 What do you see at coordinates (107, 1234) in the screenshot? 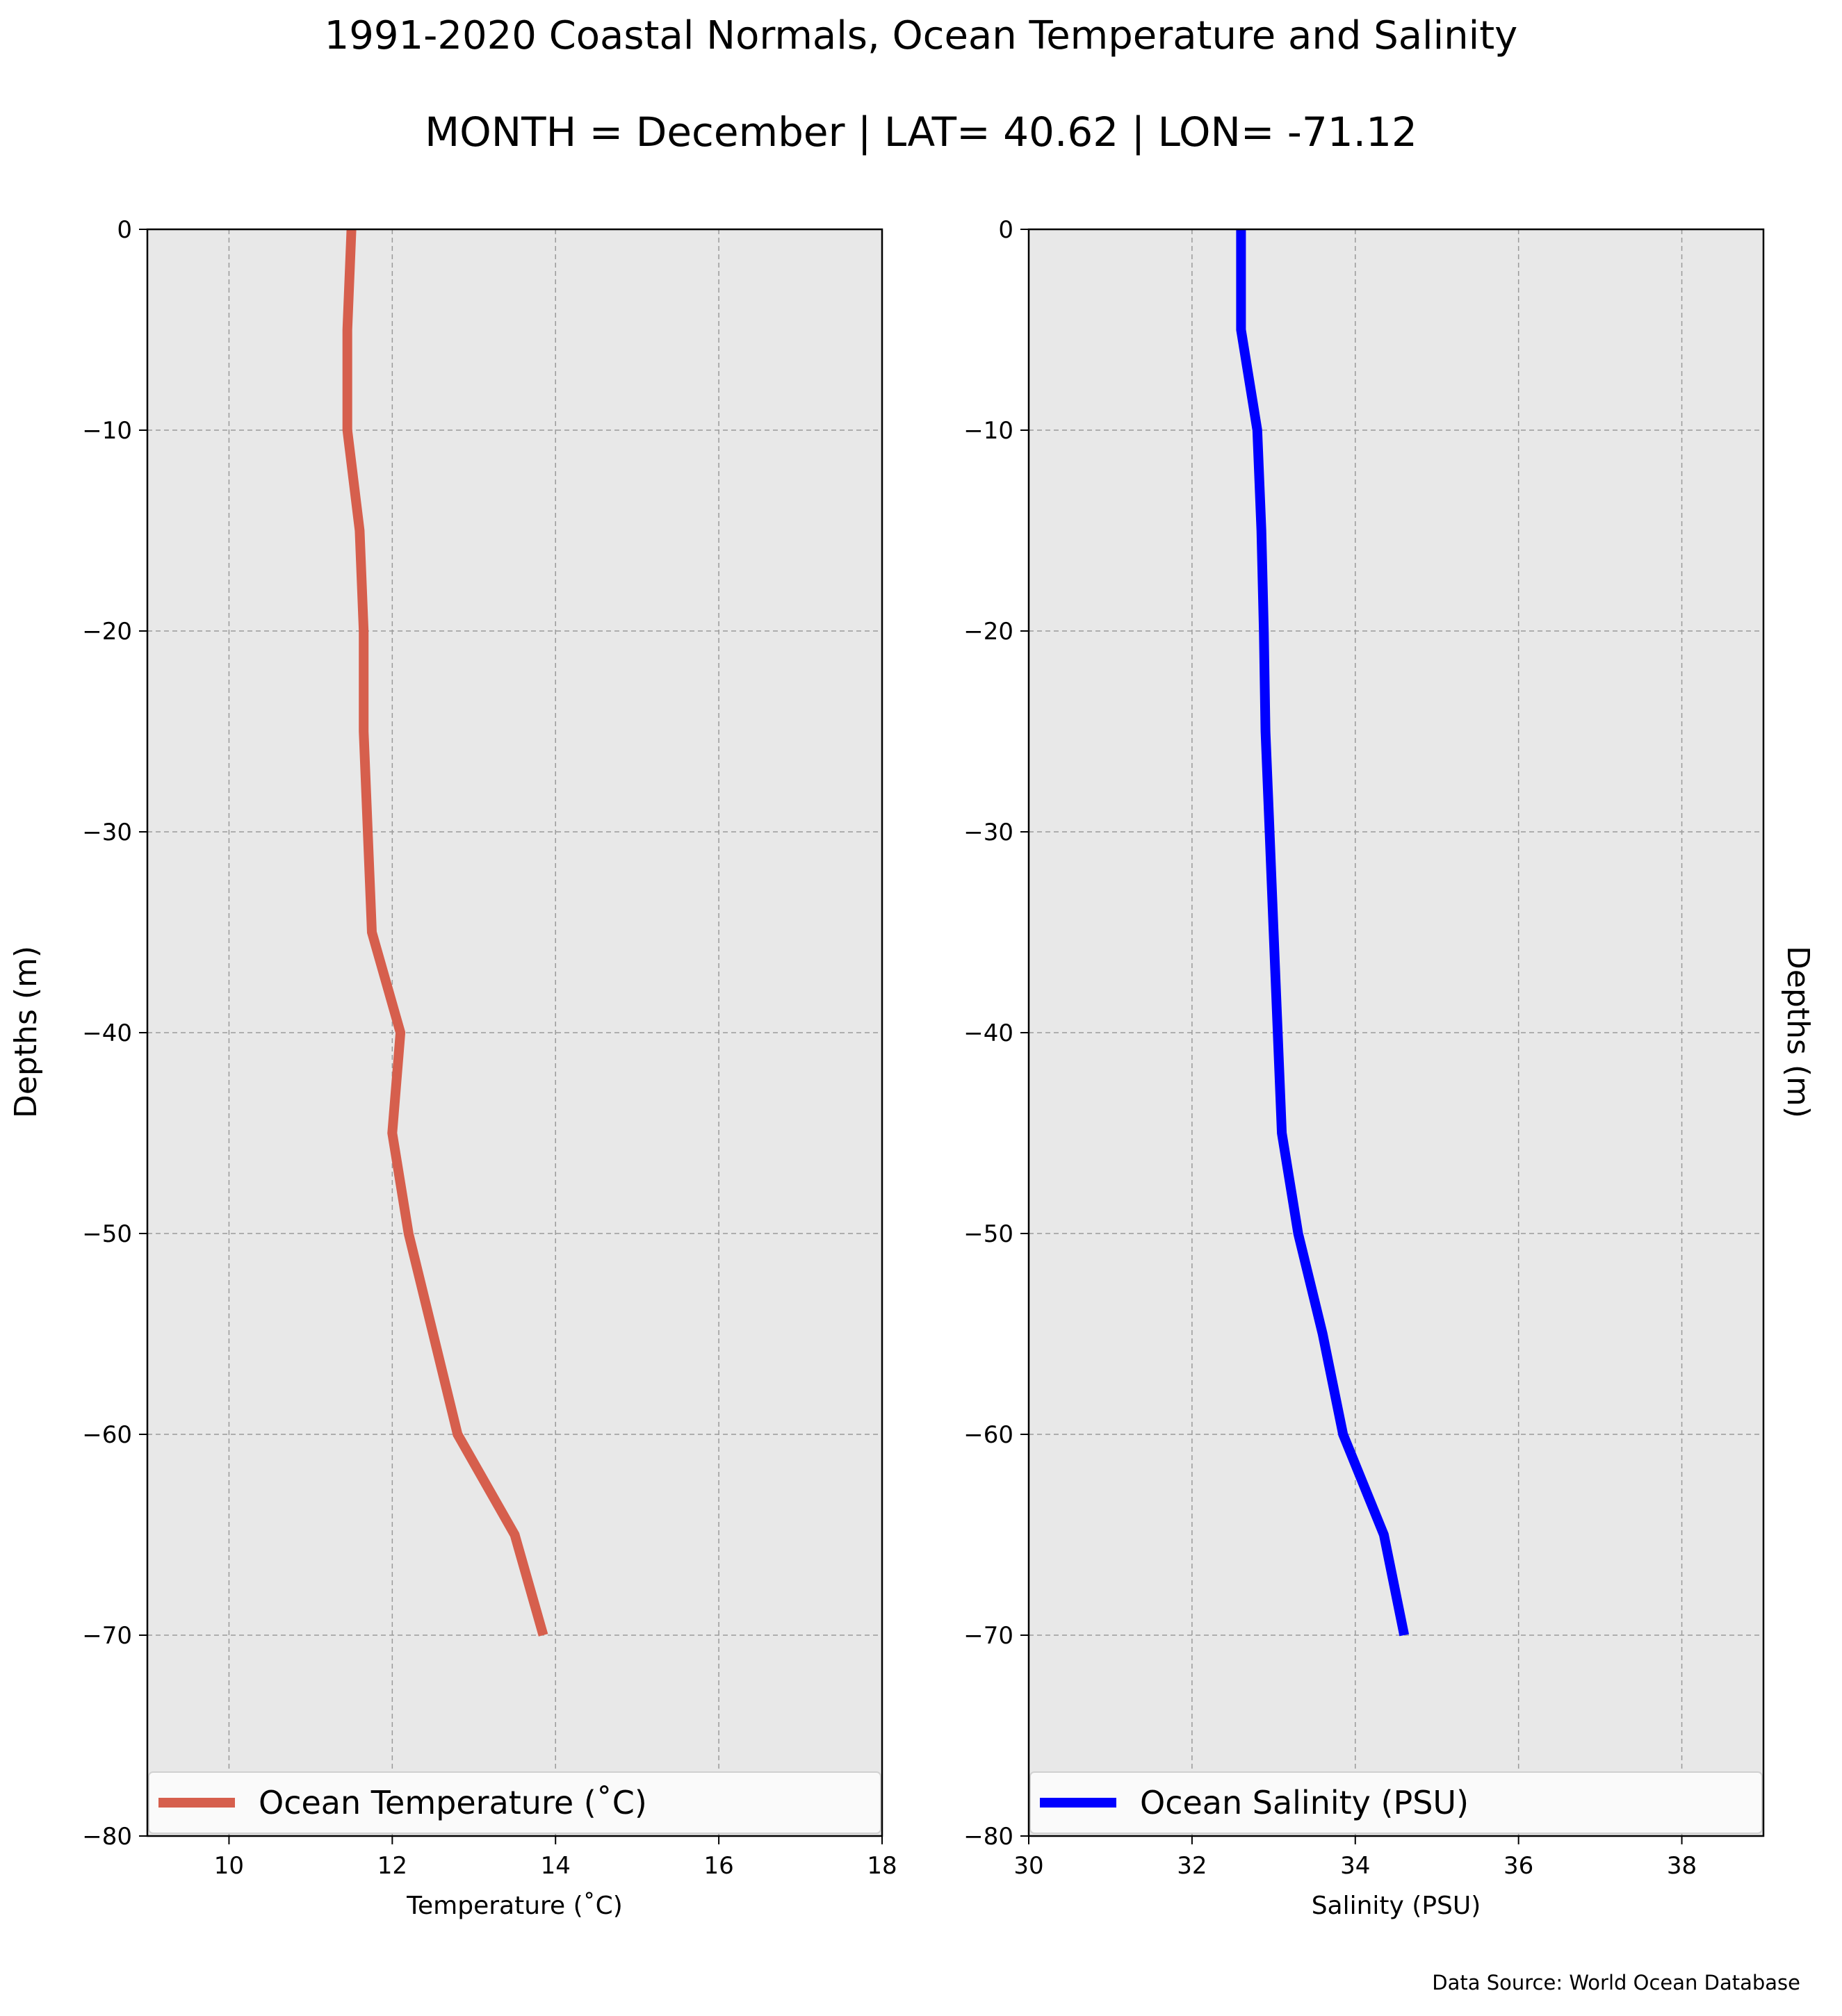
I see `temperature-y-tick-label: −50` at bounding box center [107, 1234].